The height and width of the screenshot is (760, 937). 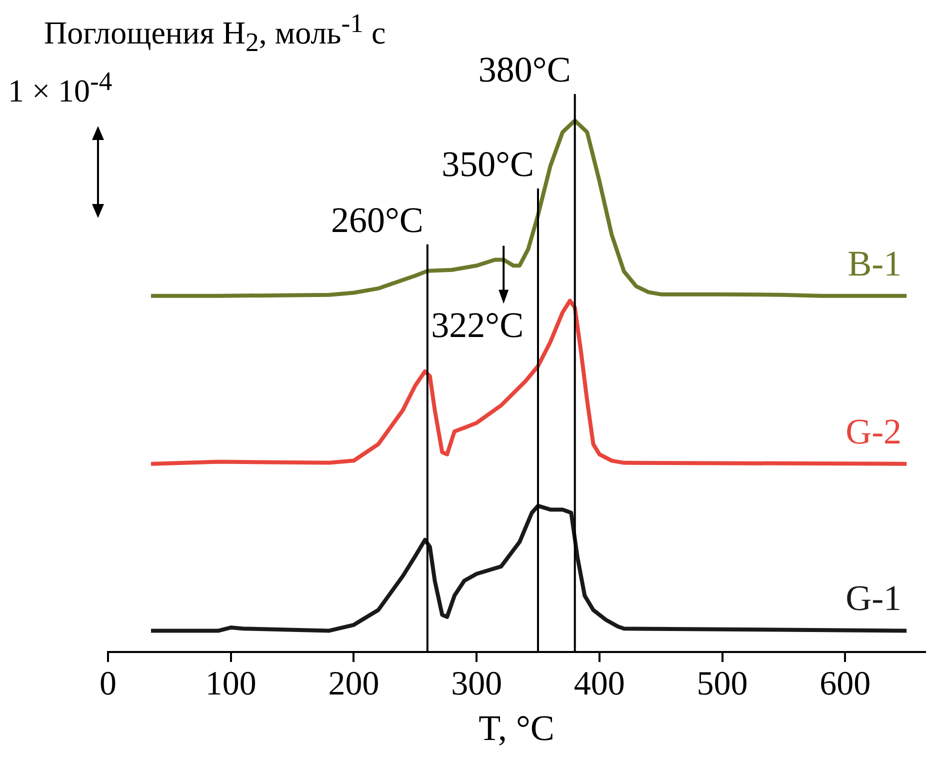 I want to click on x-tick-label: 400, so click(x=599, y=683).